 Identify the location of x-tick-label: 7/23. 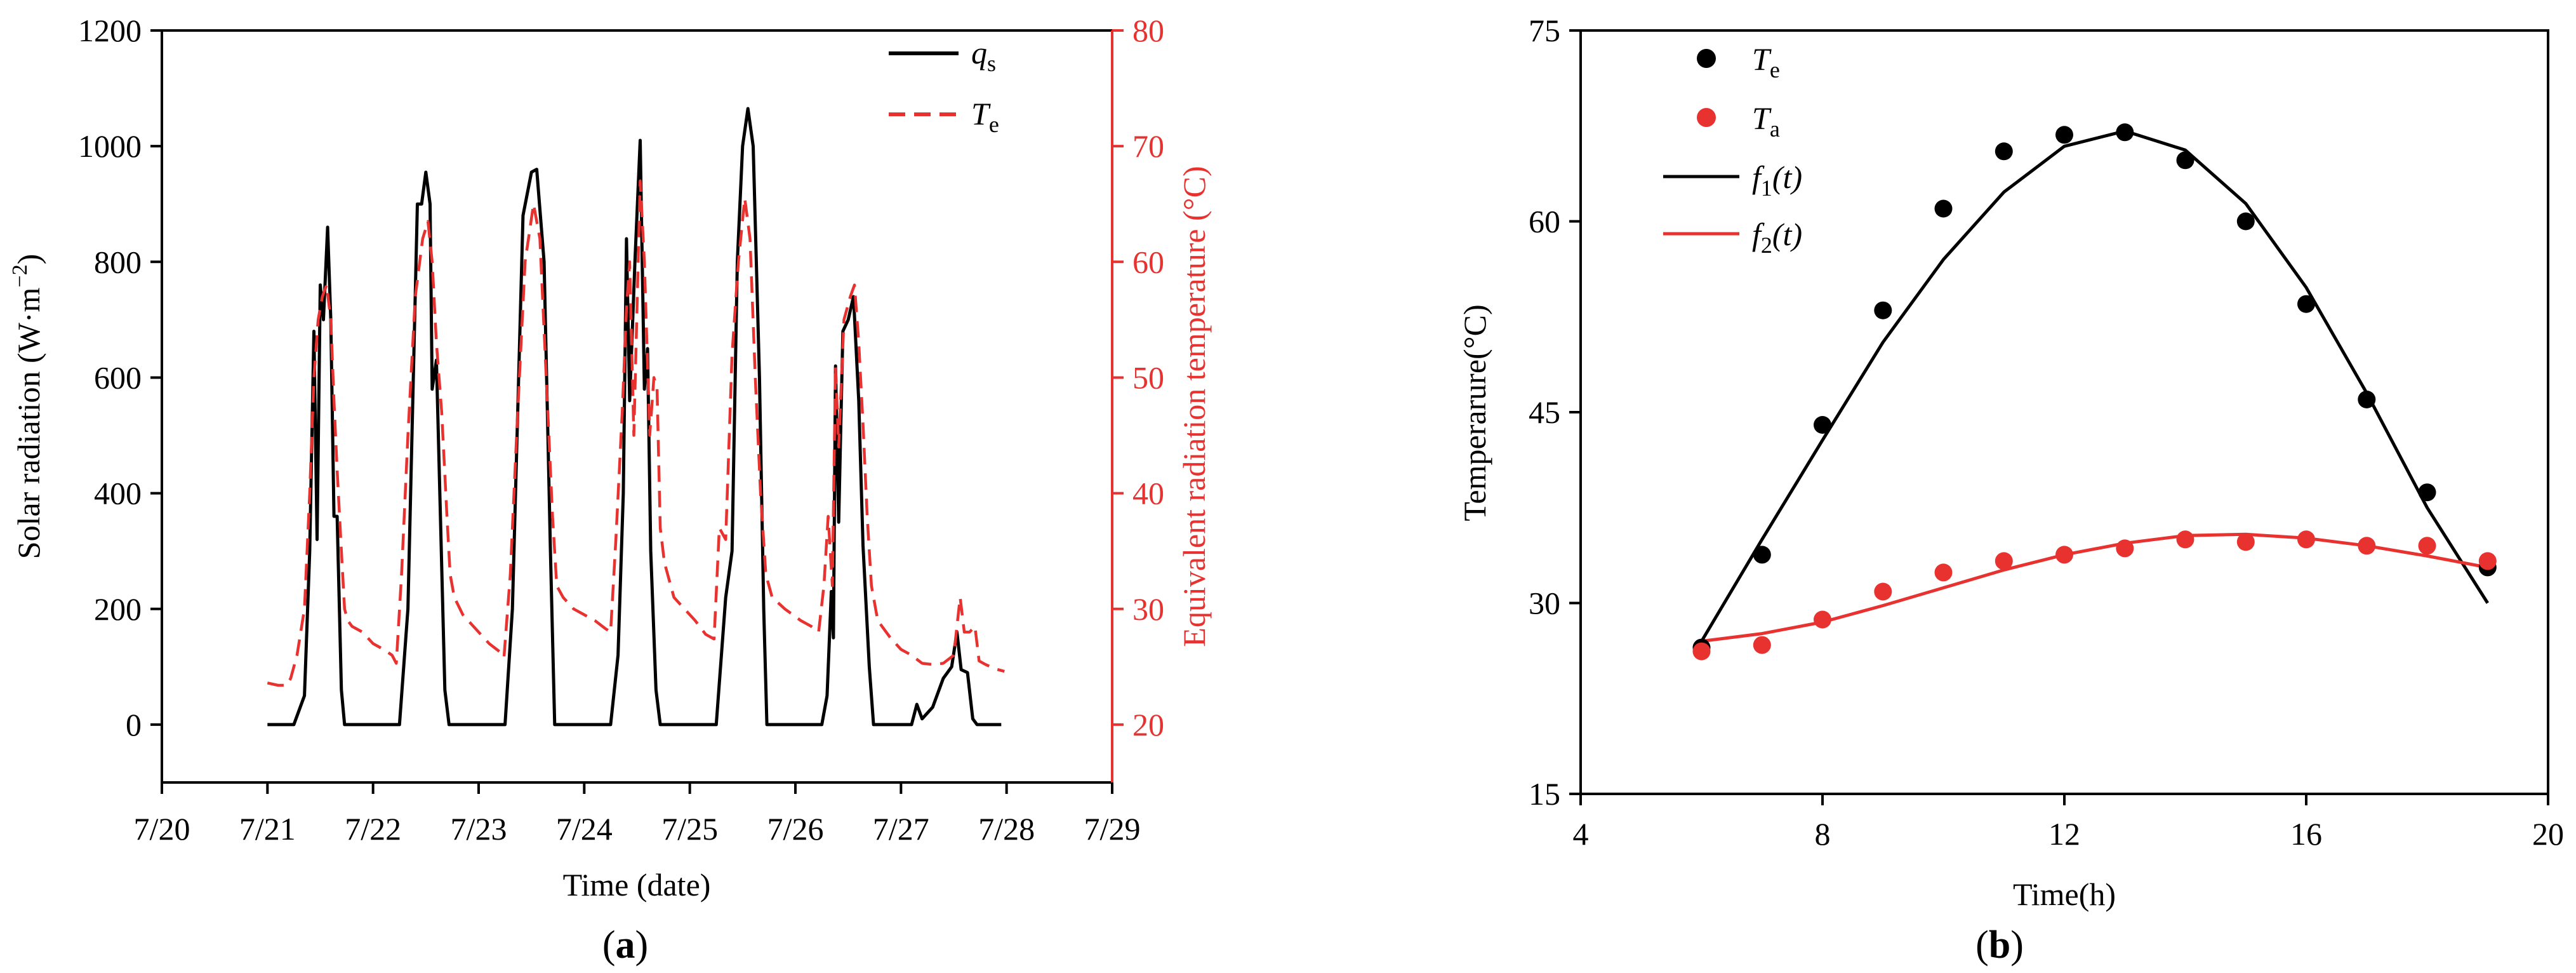
(479, 829).